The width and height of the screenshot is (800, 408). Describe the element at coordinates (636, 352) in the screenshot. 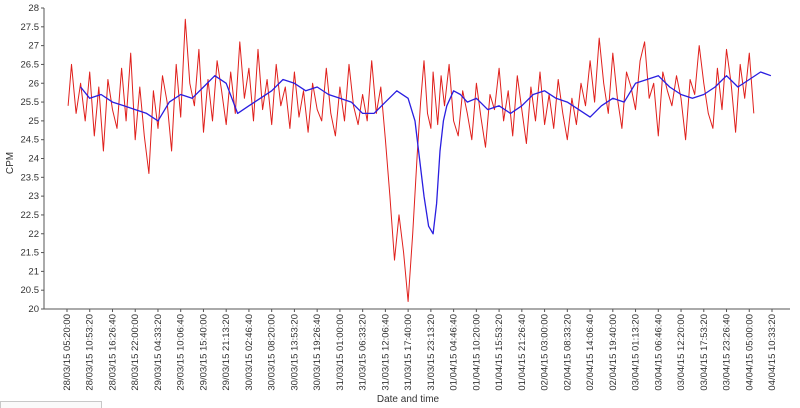

I see `x-tick-label: 03/04/15 01:13:20` at that location.